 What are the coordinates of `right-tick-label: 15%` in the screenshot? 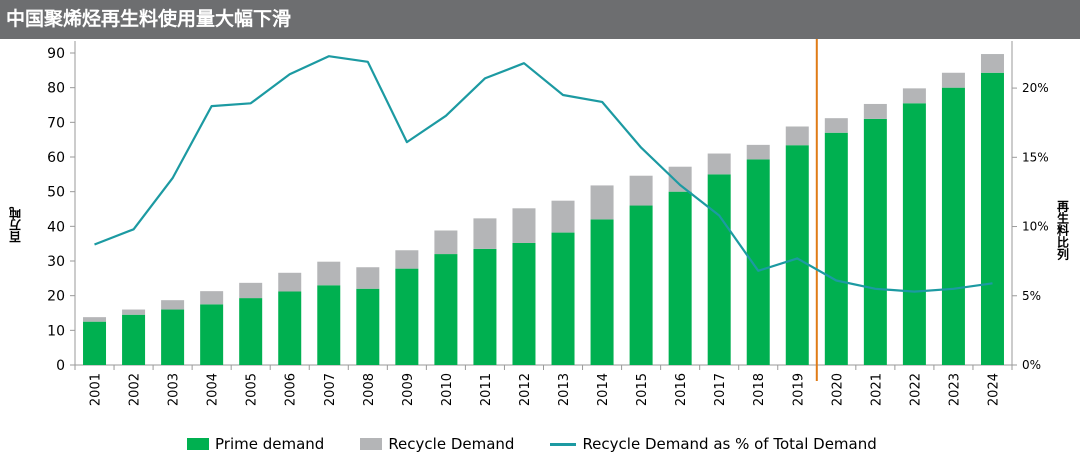 It's located at (1035, 157).